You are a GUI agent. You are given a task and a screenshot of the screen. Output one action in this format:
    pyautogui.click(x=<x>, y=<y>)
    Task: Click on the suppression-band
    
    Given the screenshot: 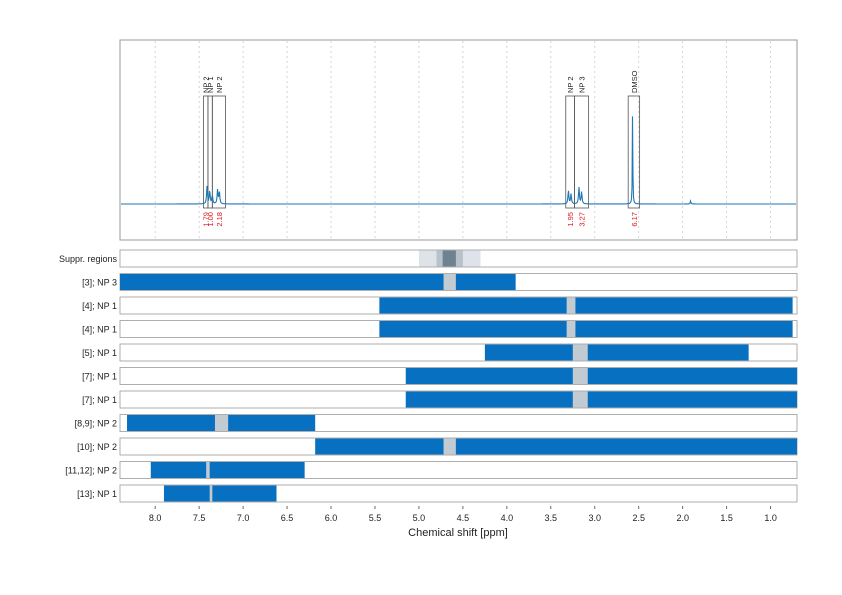 What is the action you would take?
    pyautogui.click(x=449, y=258)
    